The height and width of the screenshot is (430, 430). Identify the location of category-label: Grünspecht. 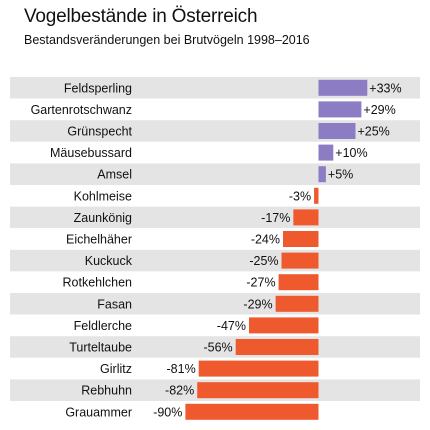
(99, 132).